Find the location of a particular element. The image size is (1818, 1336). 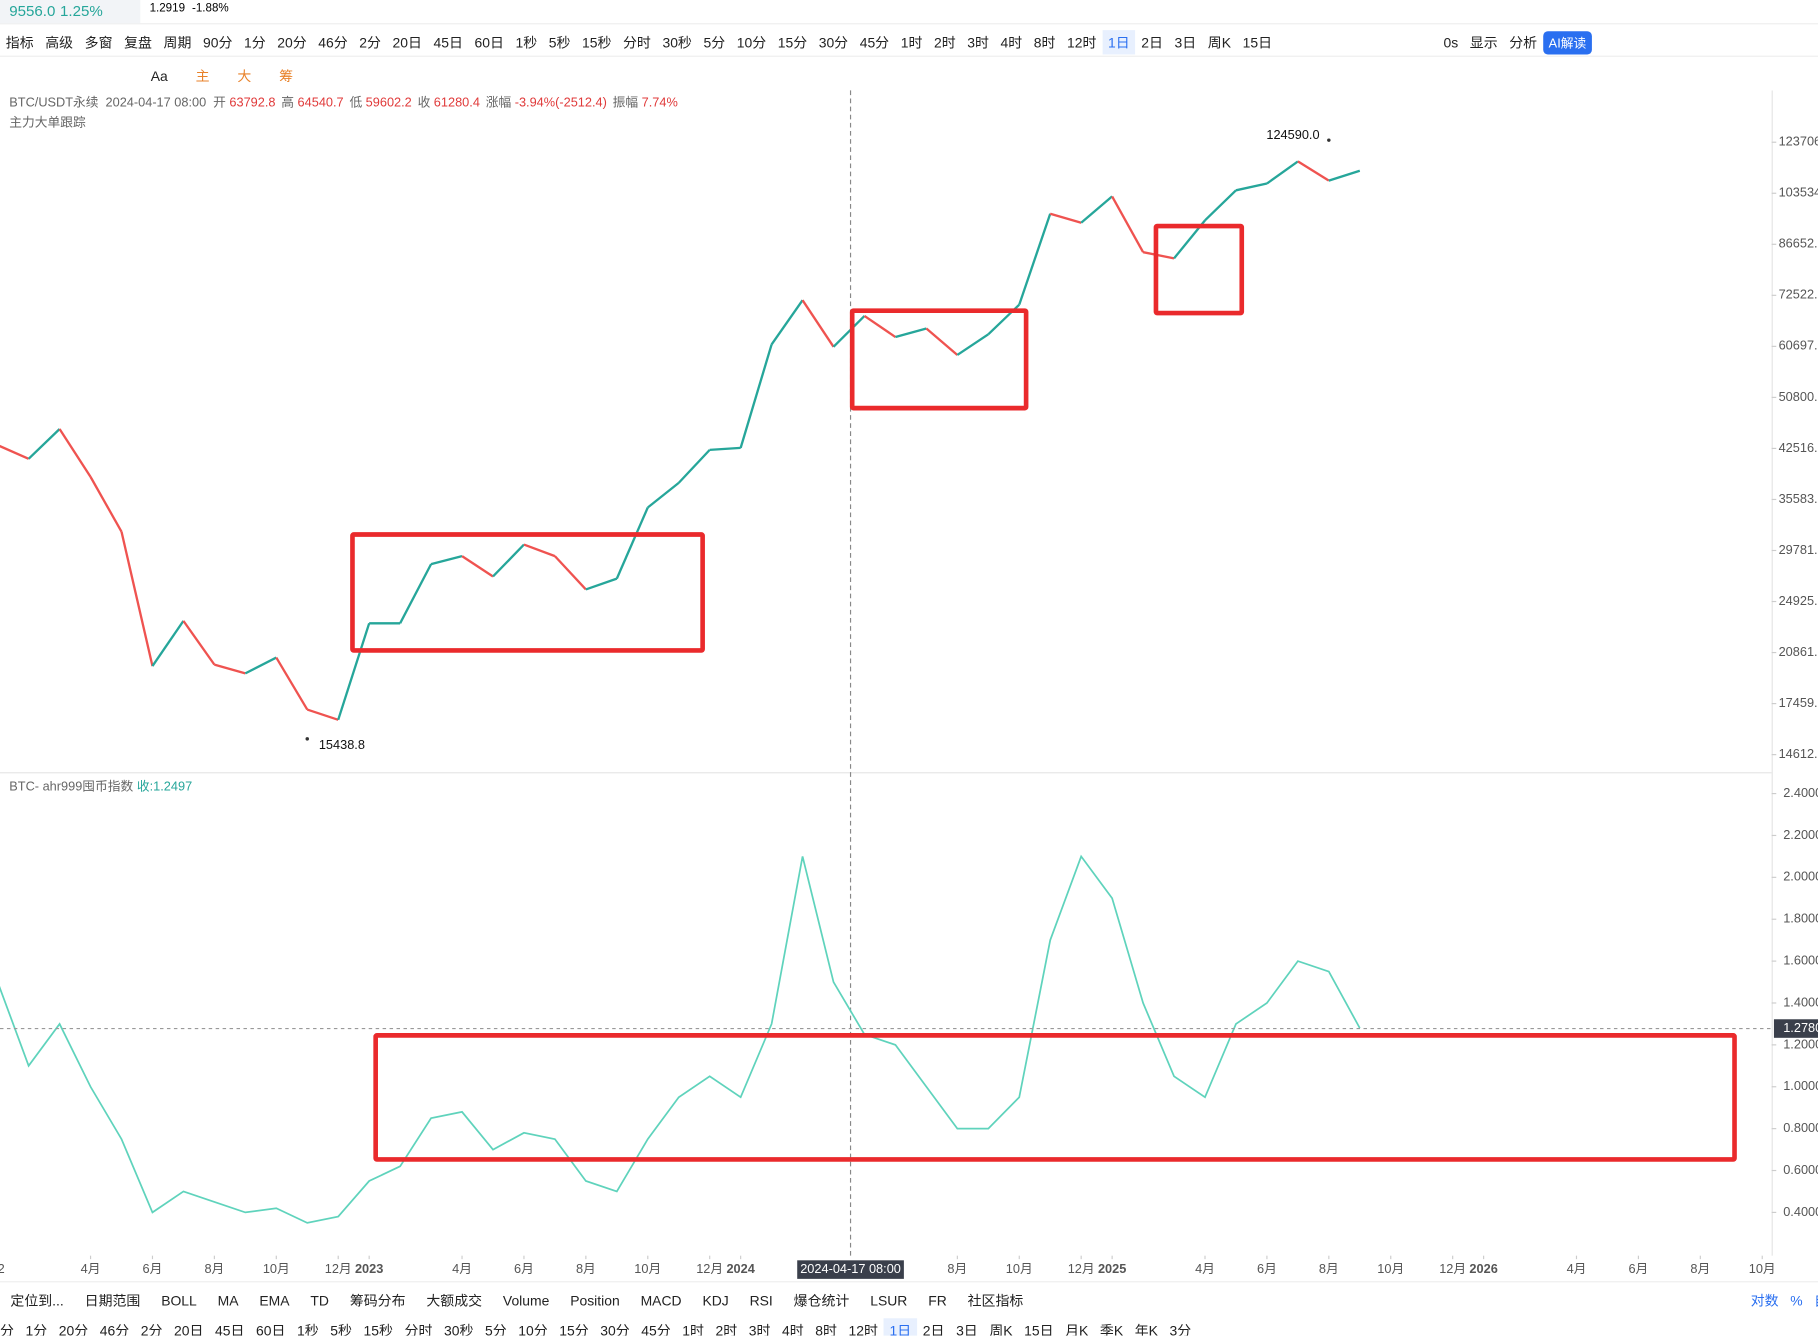

indicator-tab: Position is located at coordinates (595, 1300).